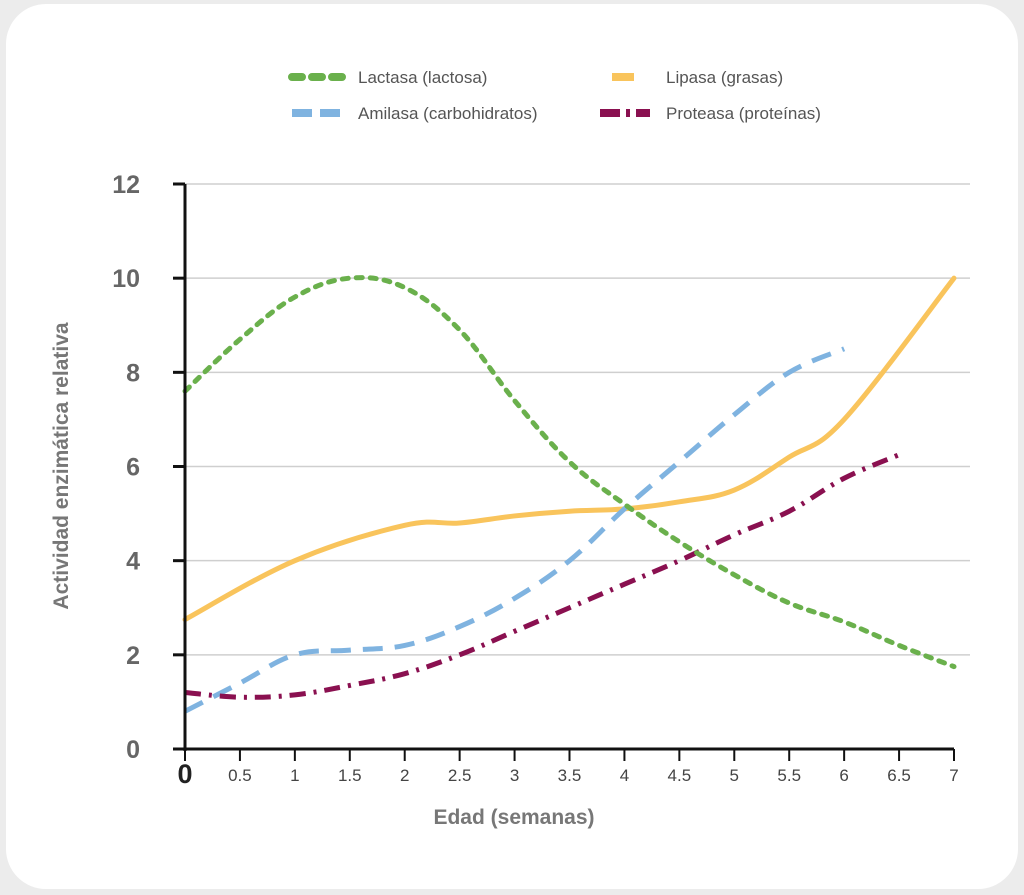 The height and width of the screenshot is (895, 1024). Describe the element at coordinates (514, 775) in the screenshot. I see `x-tick-label: 3` at that location.